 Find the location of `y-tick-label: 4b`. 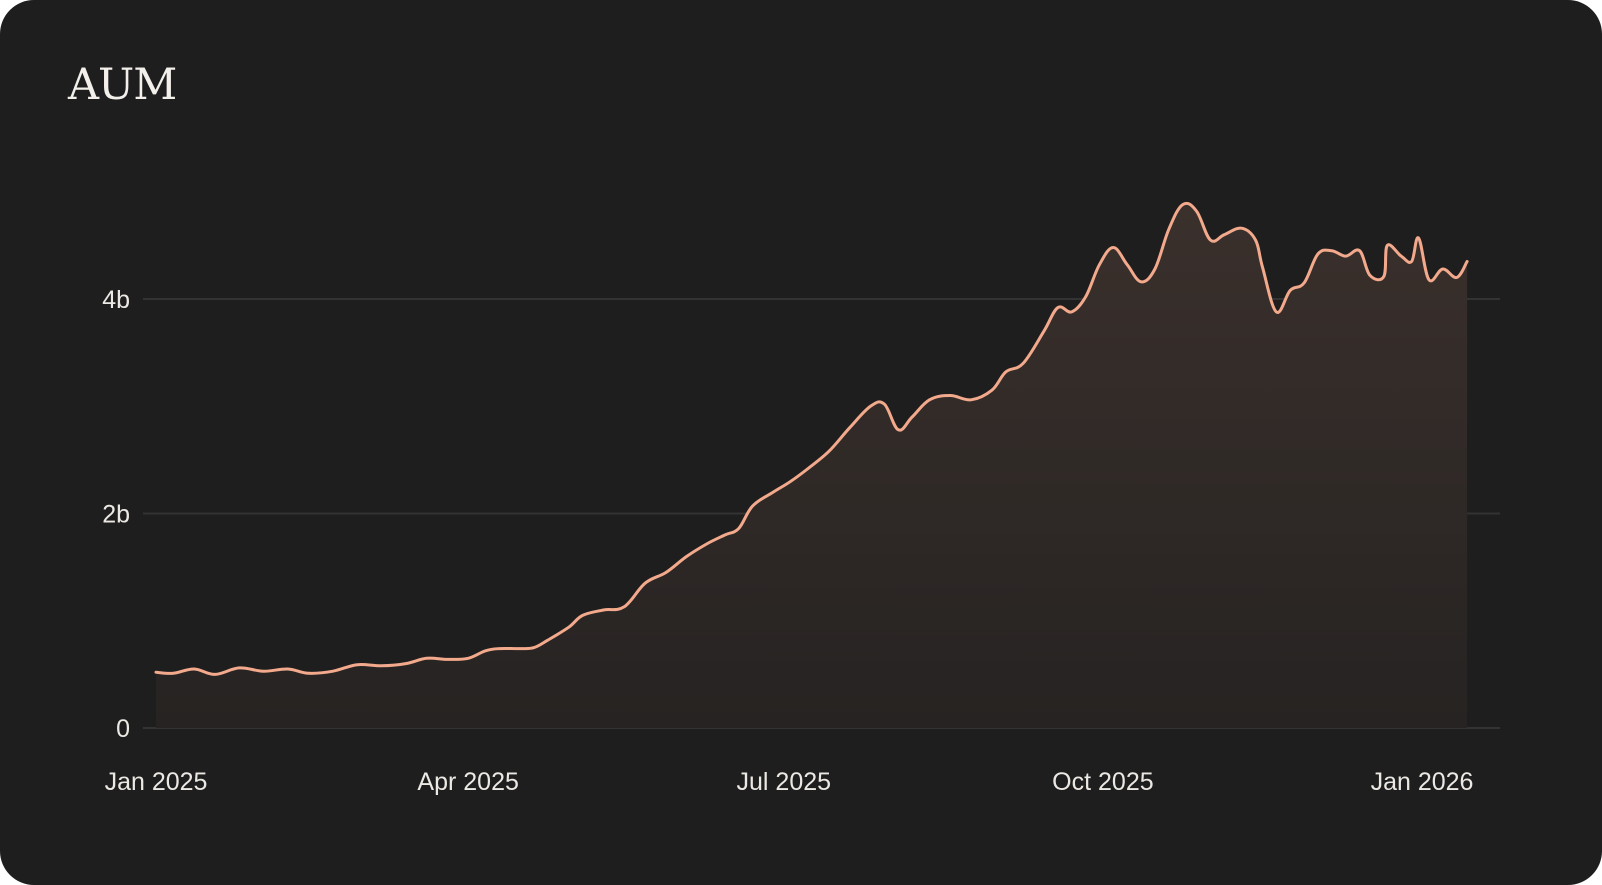

y-tick-label: 4b is located at coordinates (116, 300).